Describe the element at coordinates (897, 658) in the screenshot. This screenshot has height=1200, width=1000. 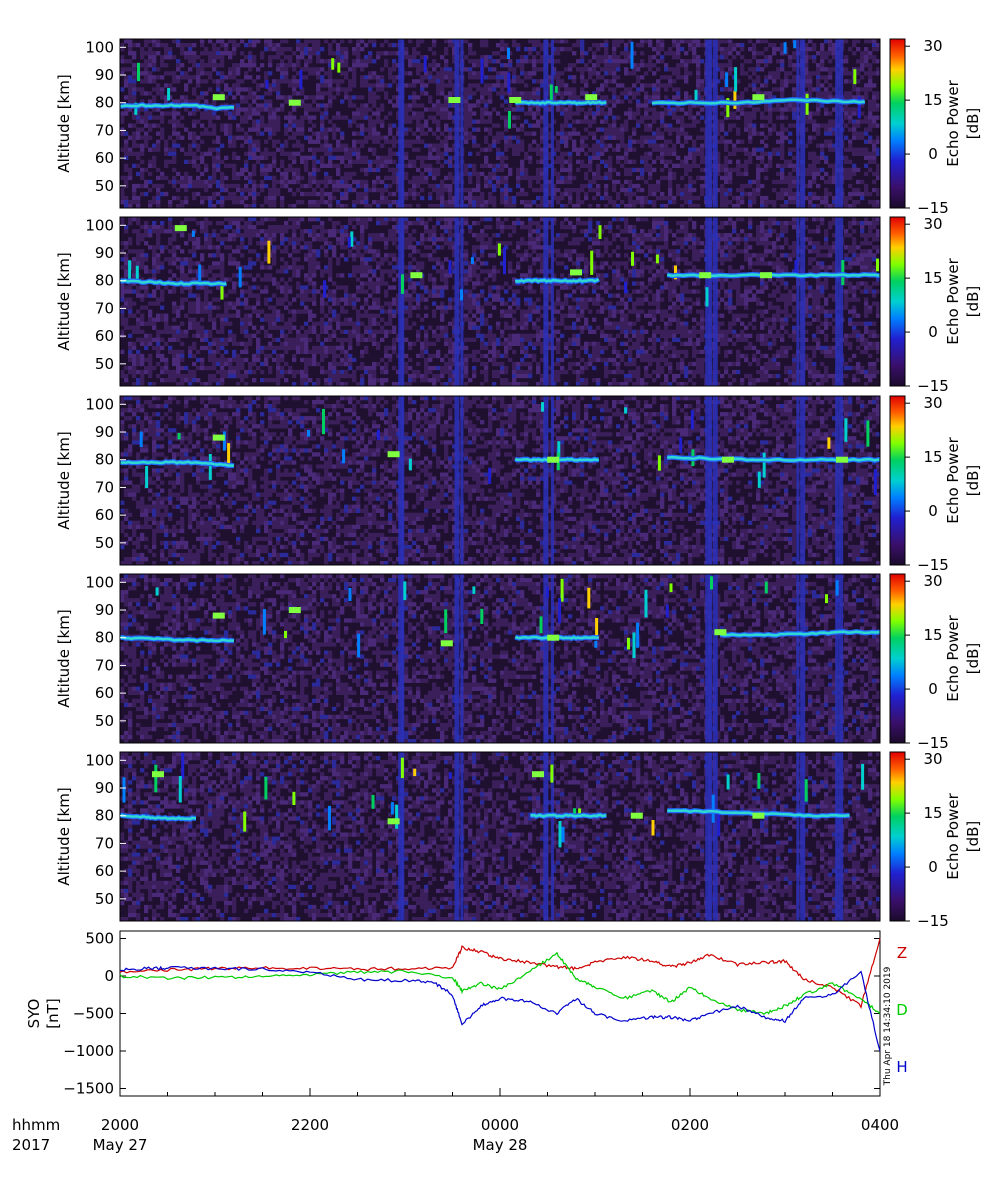
I see `colorbar` at that location.